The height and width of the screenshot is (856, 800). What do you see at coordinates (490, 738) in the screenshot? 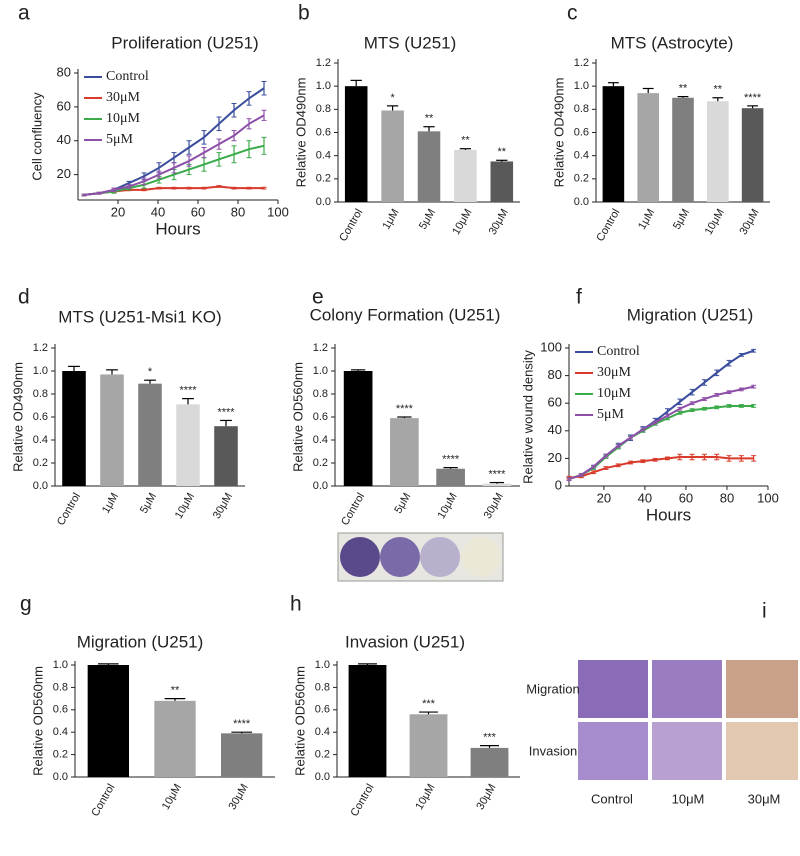
I see `significance: ***` at bounding box center [490, 738].